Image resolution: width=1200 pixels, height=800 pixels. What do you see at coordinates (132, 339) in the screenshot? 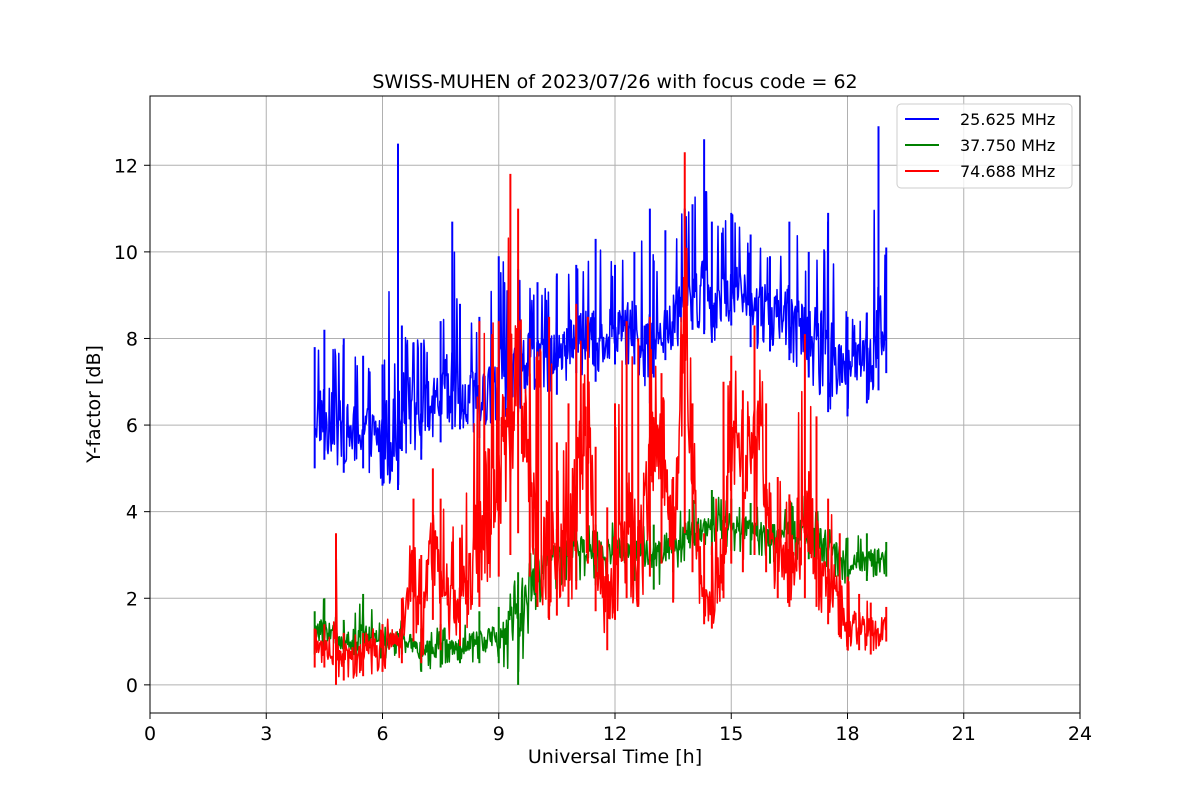
I see `y-tick-label: 8` at bounding box center [132, 339].